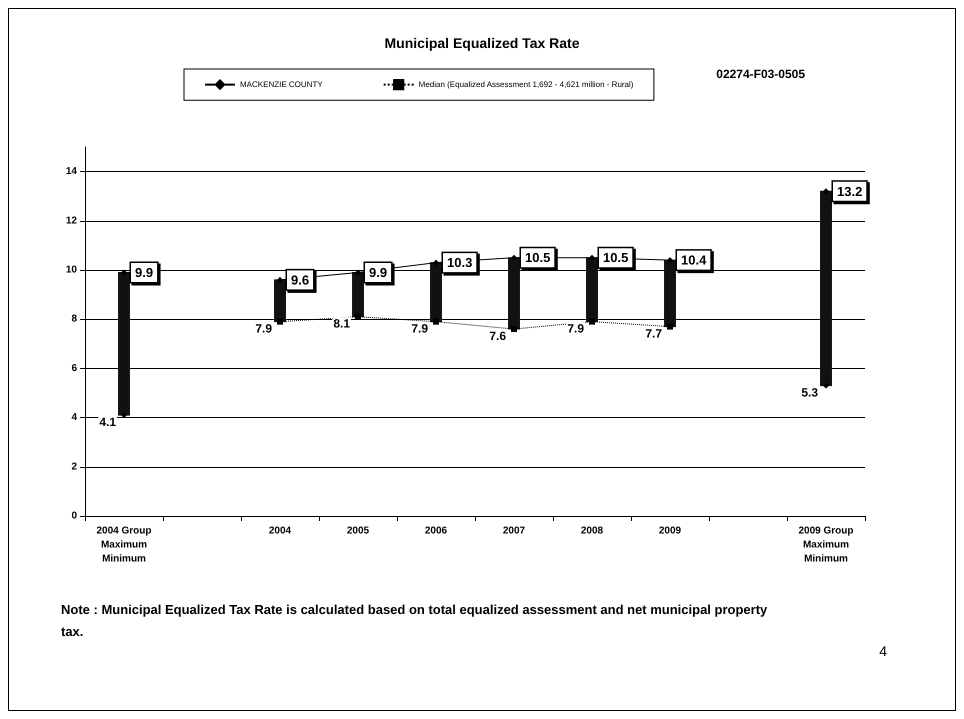 Image resolution: width=964 pixels, height=719 pixels. Describe the element at coordinates (282, 85) in the screenshot. I see `legend-label: MACKENZIE COUNTY` at that location.